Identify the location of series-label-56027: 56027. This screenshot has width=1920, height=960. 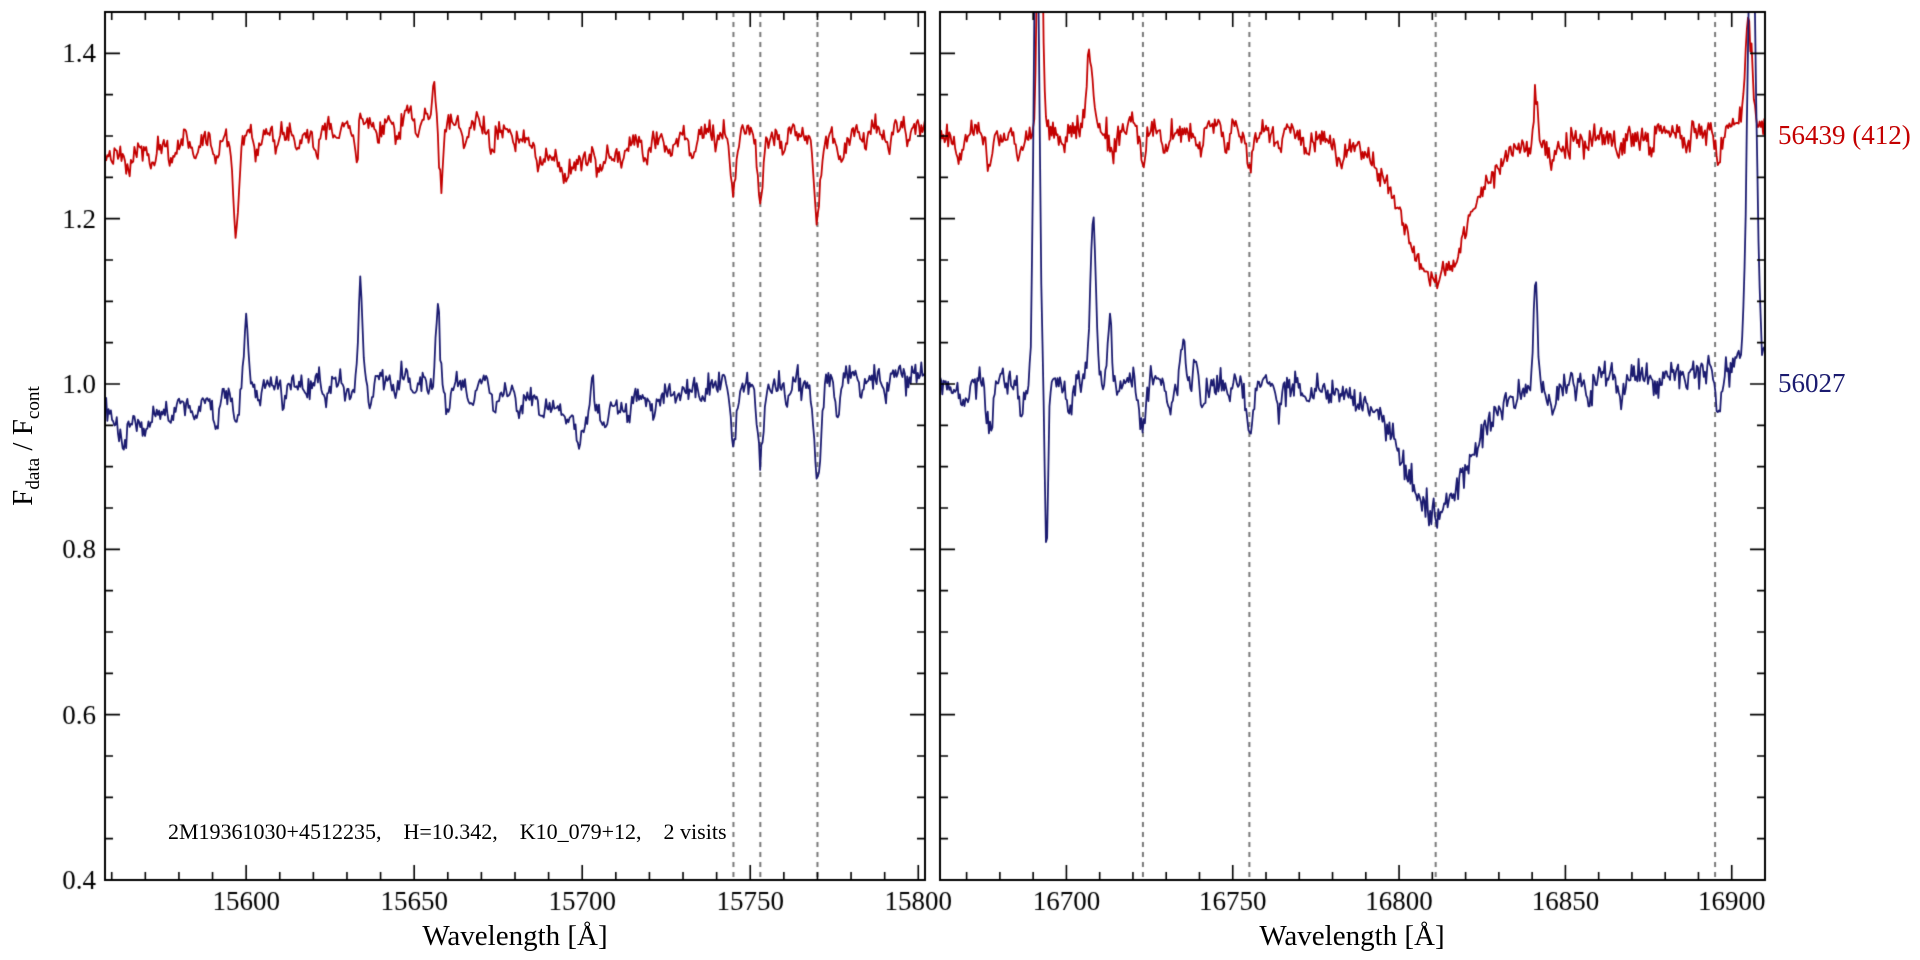
(1812, 383).